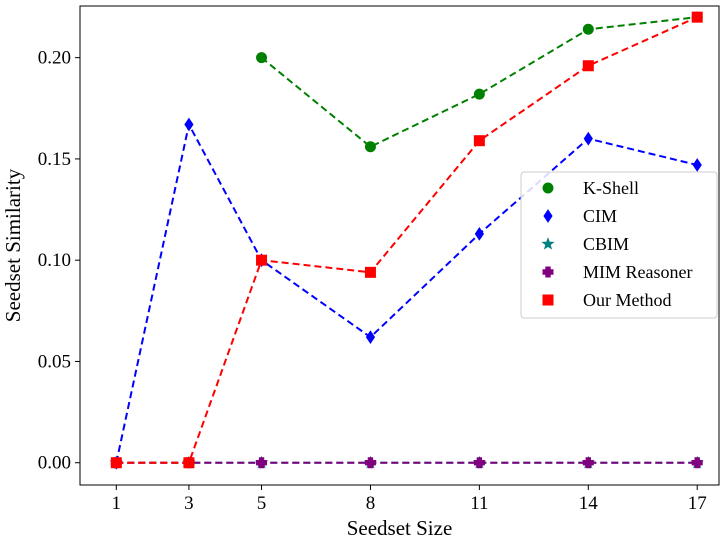  Describe the element at coordinates (606, 244) in the screenshot. I see `legend-label: CBIM` at that location.